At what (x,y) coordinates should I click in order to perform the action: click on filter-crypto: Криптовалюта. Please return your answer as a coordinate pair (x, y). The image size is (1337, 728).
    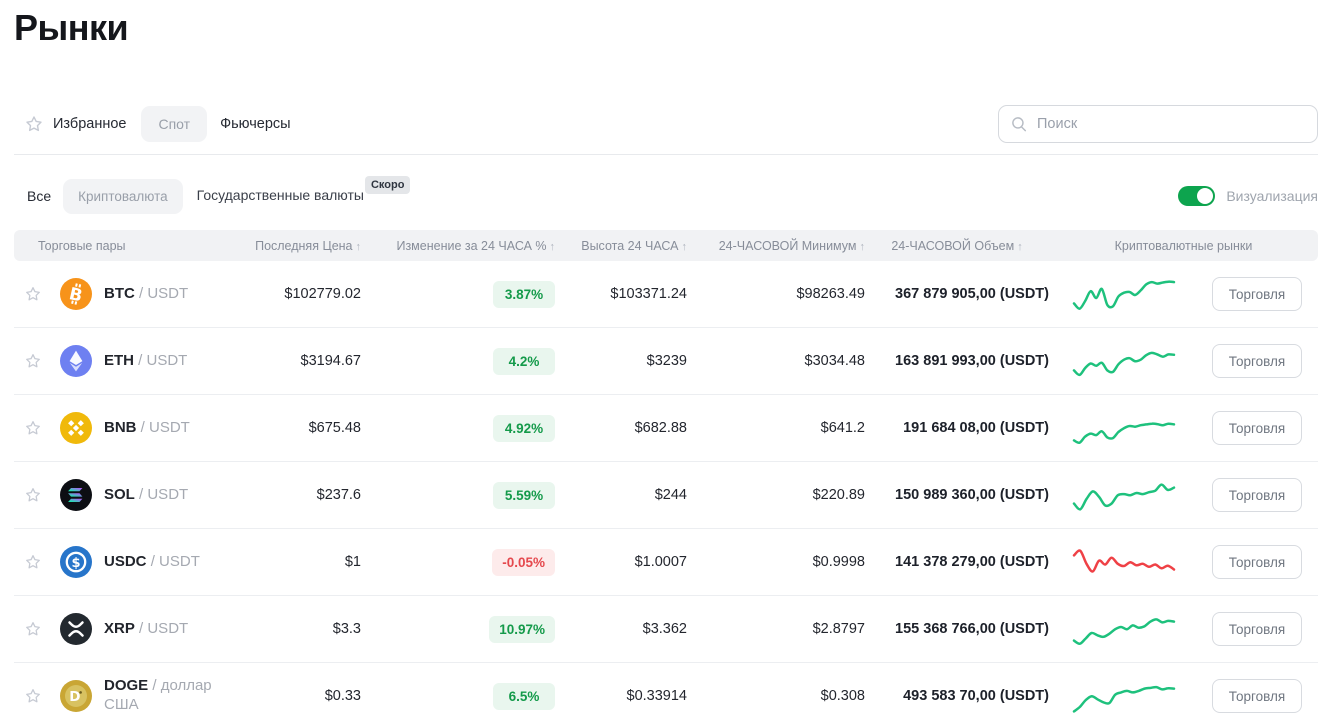
    Looking at the image, I should click on (123, 196).